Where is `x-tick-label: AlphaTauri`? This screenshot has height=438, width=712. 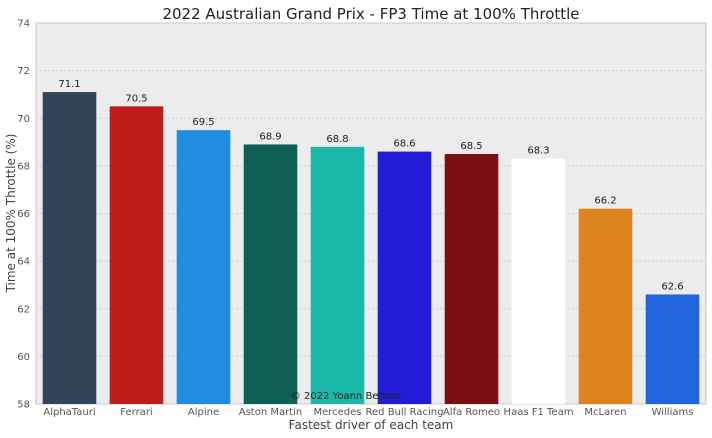 x-tick-label: AlphaTauri is located at coordinates (69, 412).